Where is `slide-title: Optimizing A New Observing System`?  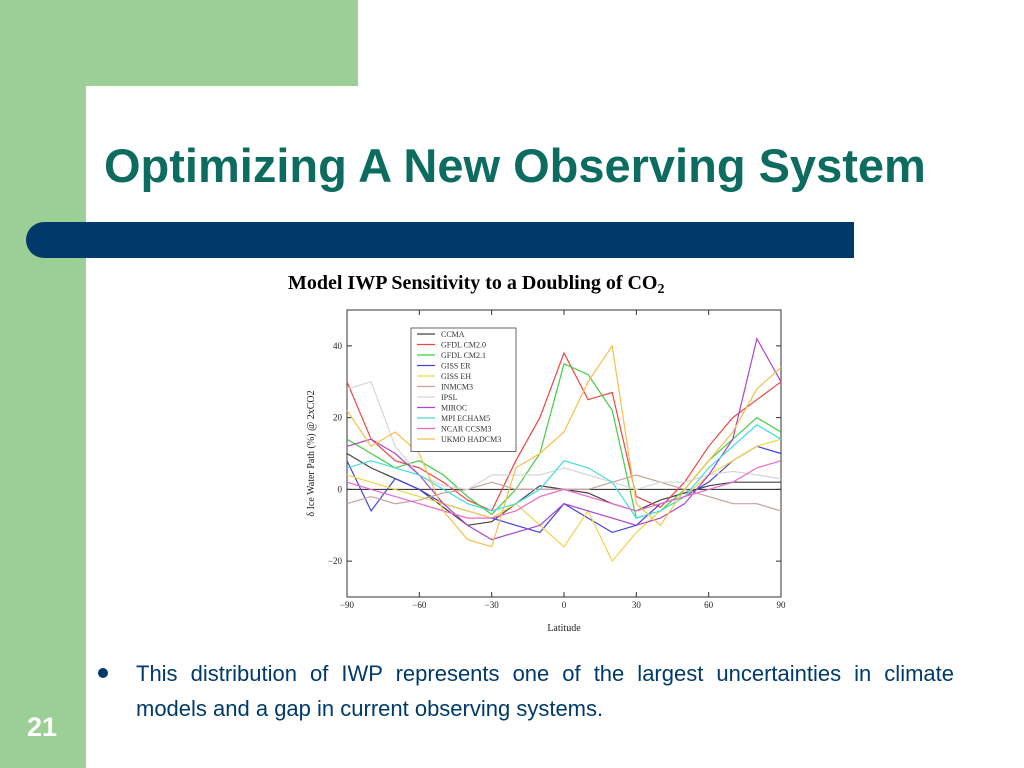 slide-title: Optimizing A New Observing System is located at coordinates (515, 165).